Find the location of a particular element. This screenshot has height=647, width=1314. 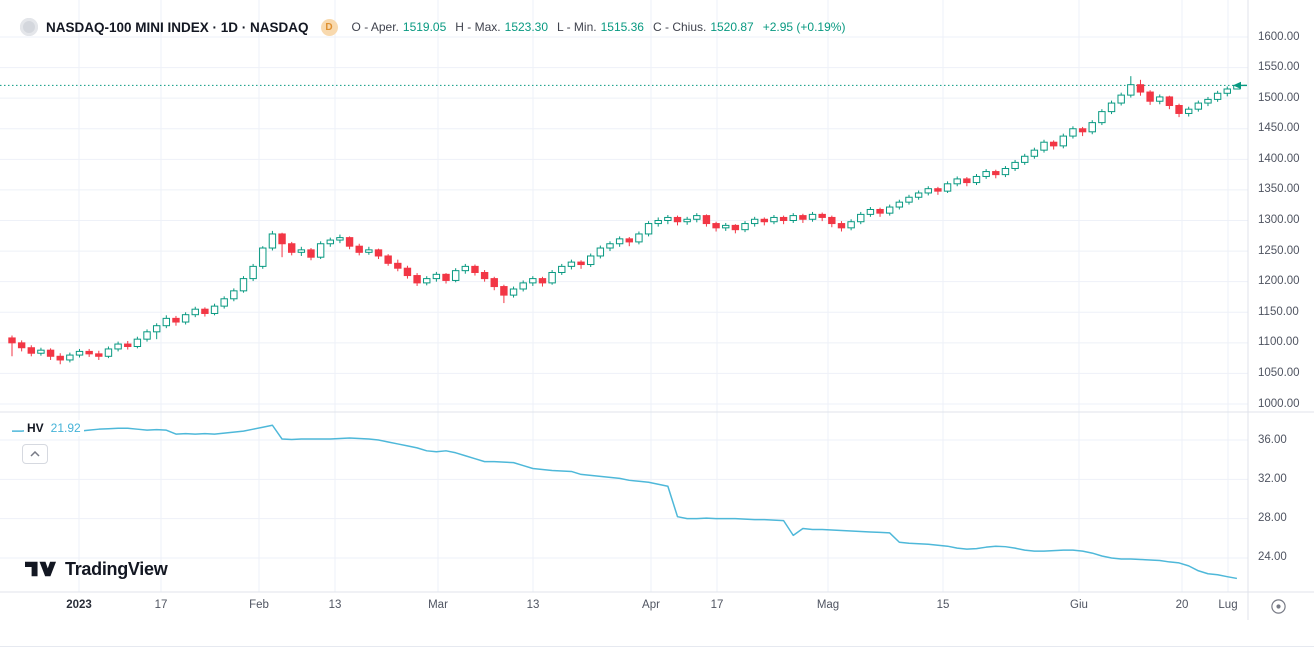

time-axis-label: Giu is located at coordinates (1079, 605).